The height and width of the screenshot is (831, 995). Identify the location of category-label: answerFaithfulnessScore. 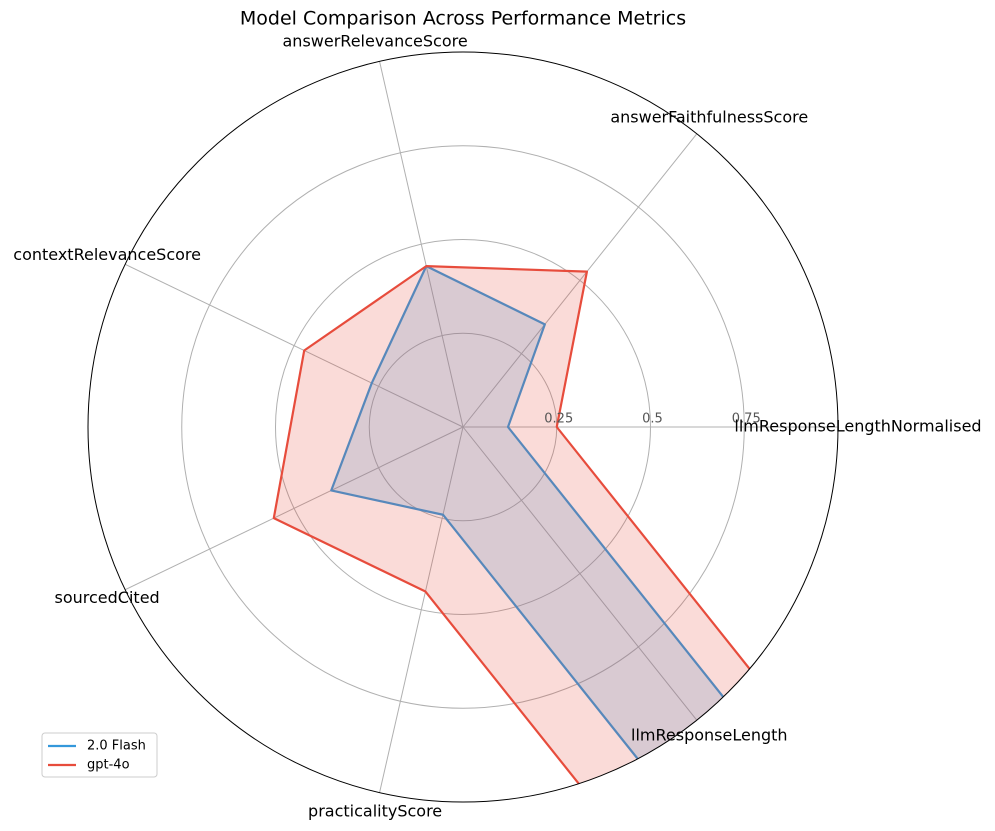
(709, 117).